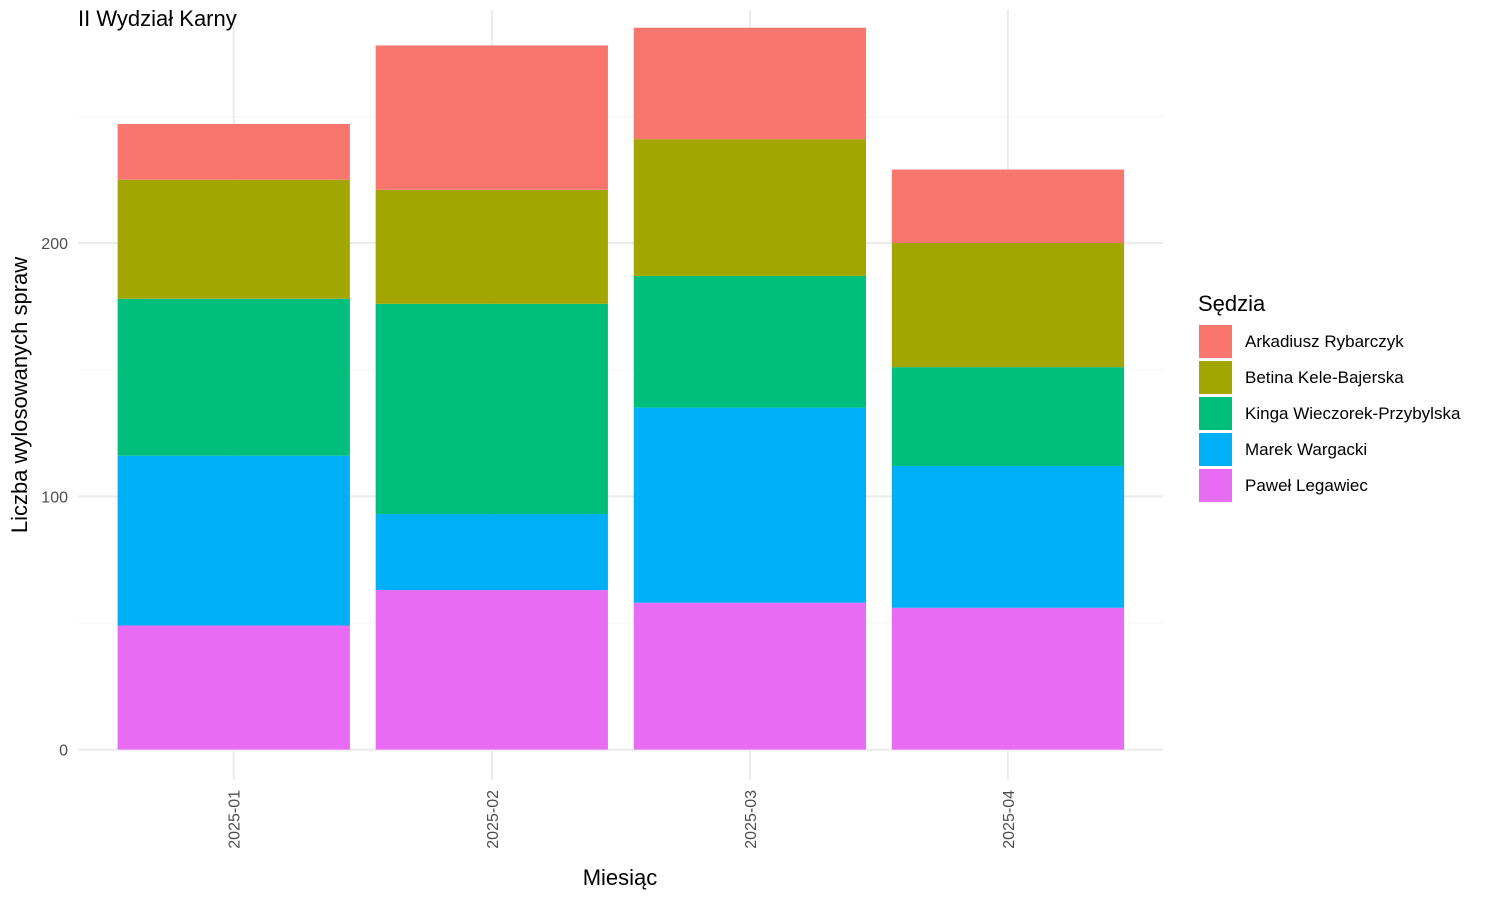 The image size is (1500, 900). I want to click on x-tick-label: 2025-02, so click(493, 819).